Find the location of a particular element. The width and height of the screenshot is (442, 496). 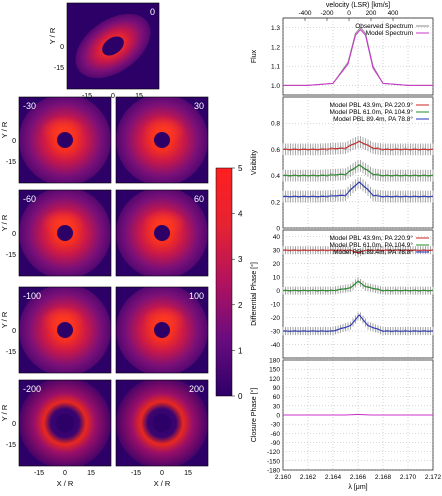

legend-entry: Model Spectrum is located at coordinates (389, 33).